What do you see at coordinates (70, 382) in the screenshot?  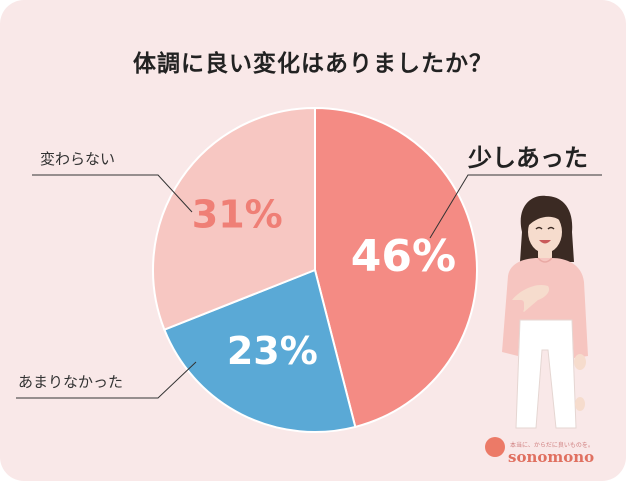 I see `category-label-amari: あまりなかった` at bounding box center [70, 382].